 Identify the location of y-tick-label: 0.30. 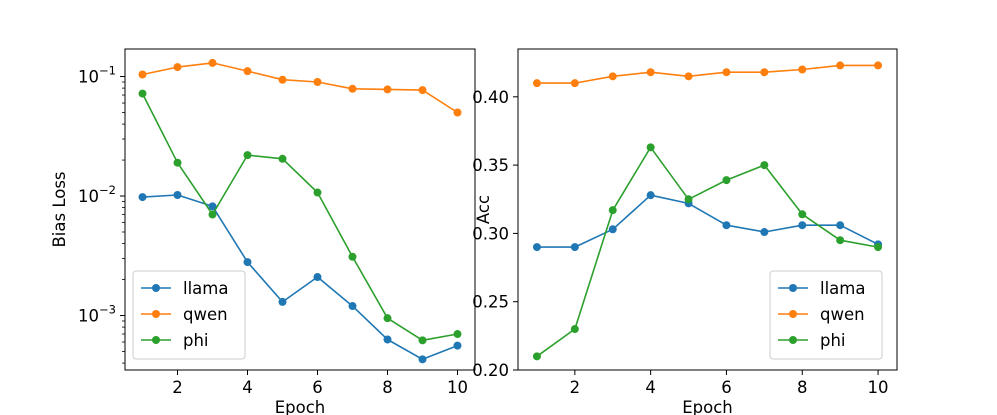
(490, 233).